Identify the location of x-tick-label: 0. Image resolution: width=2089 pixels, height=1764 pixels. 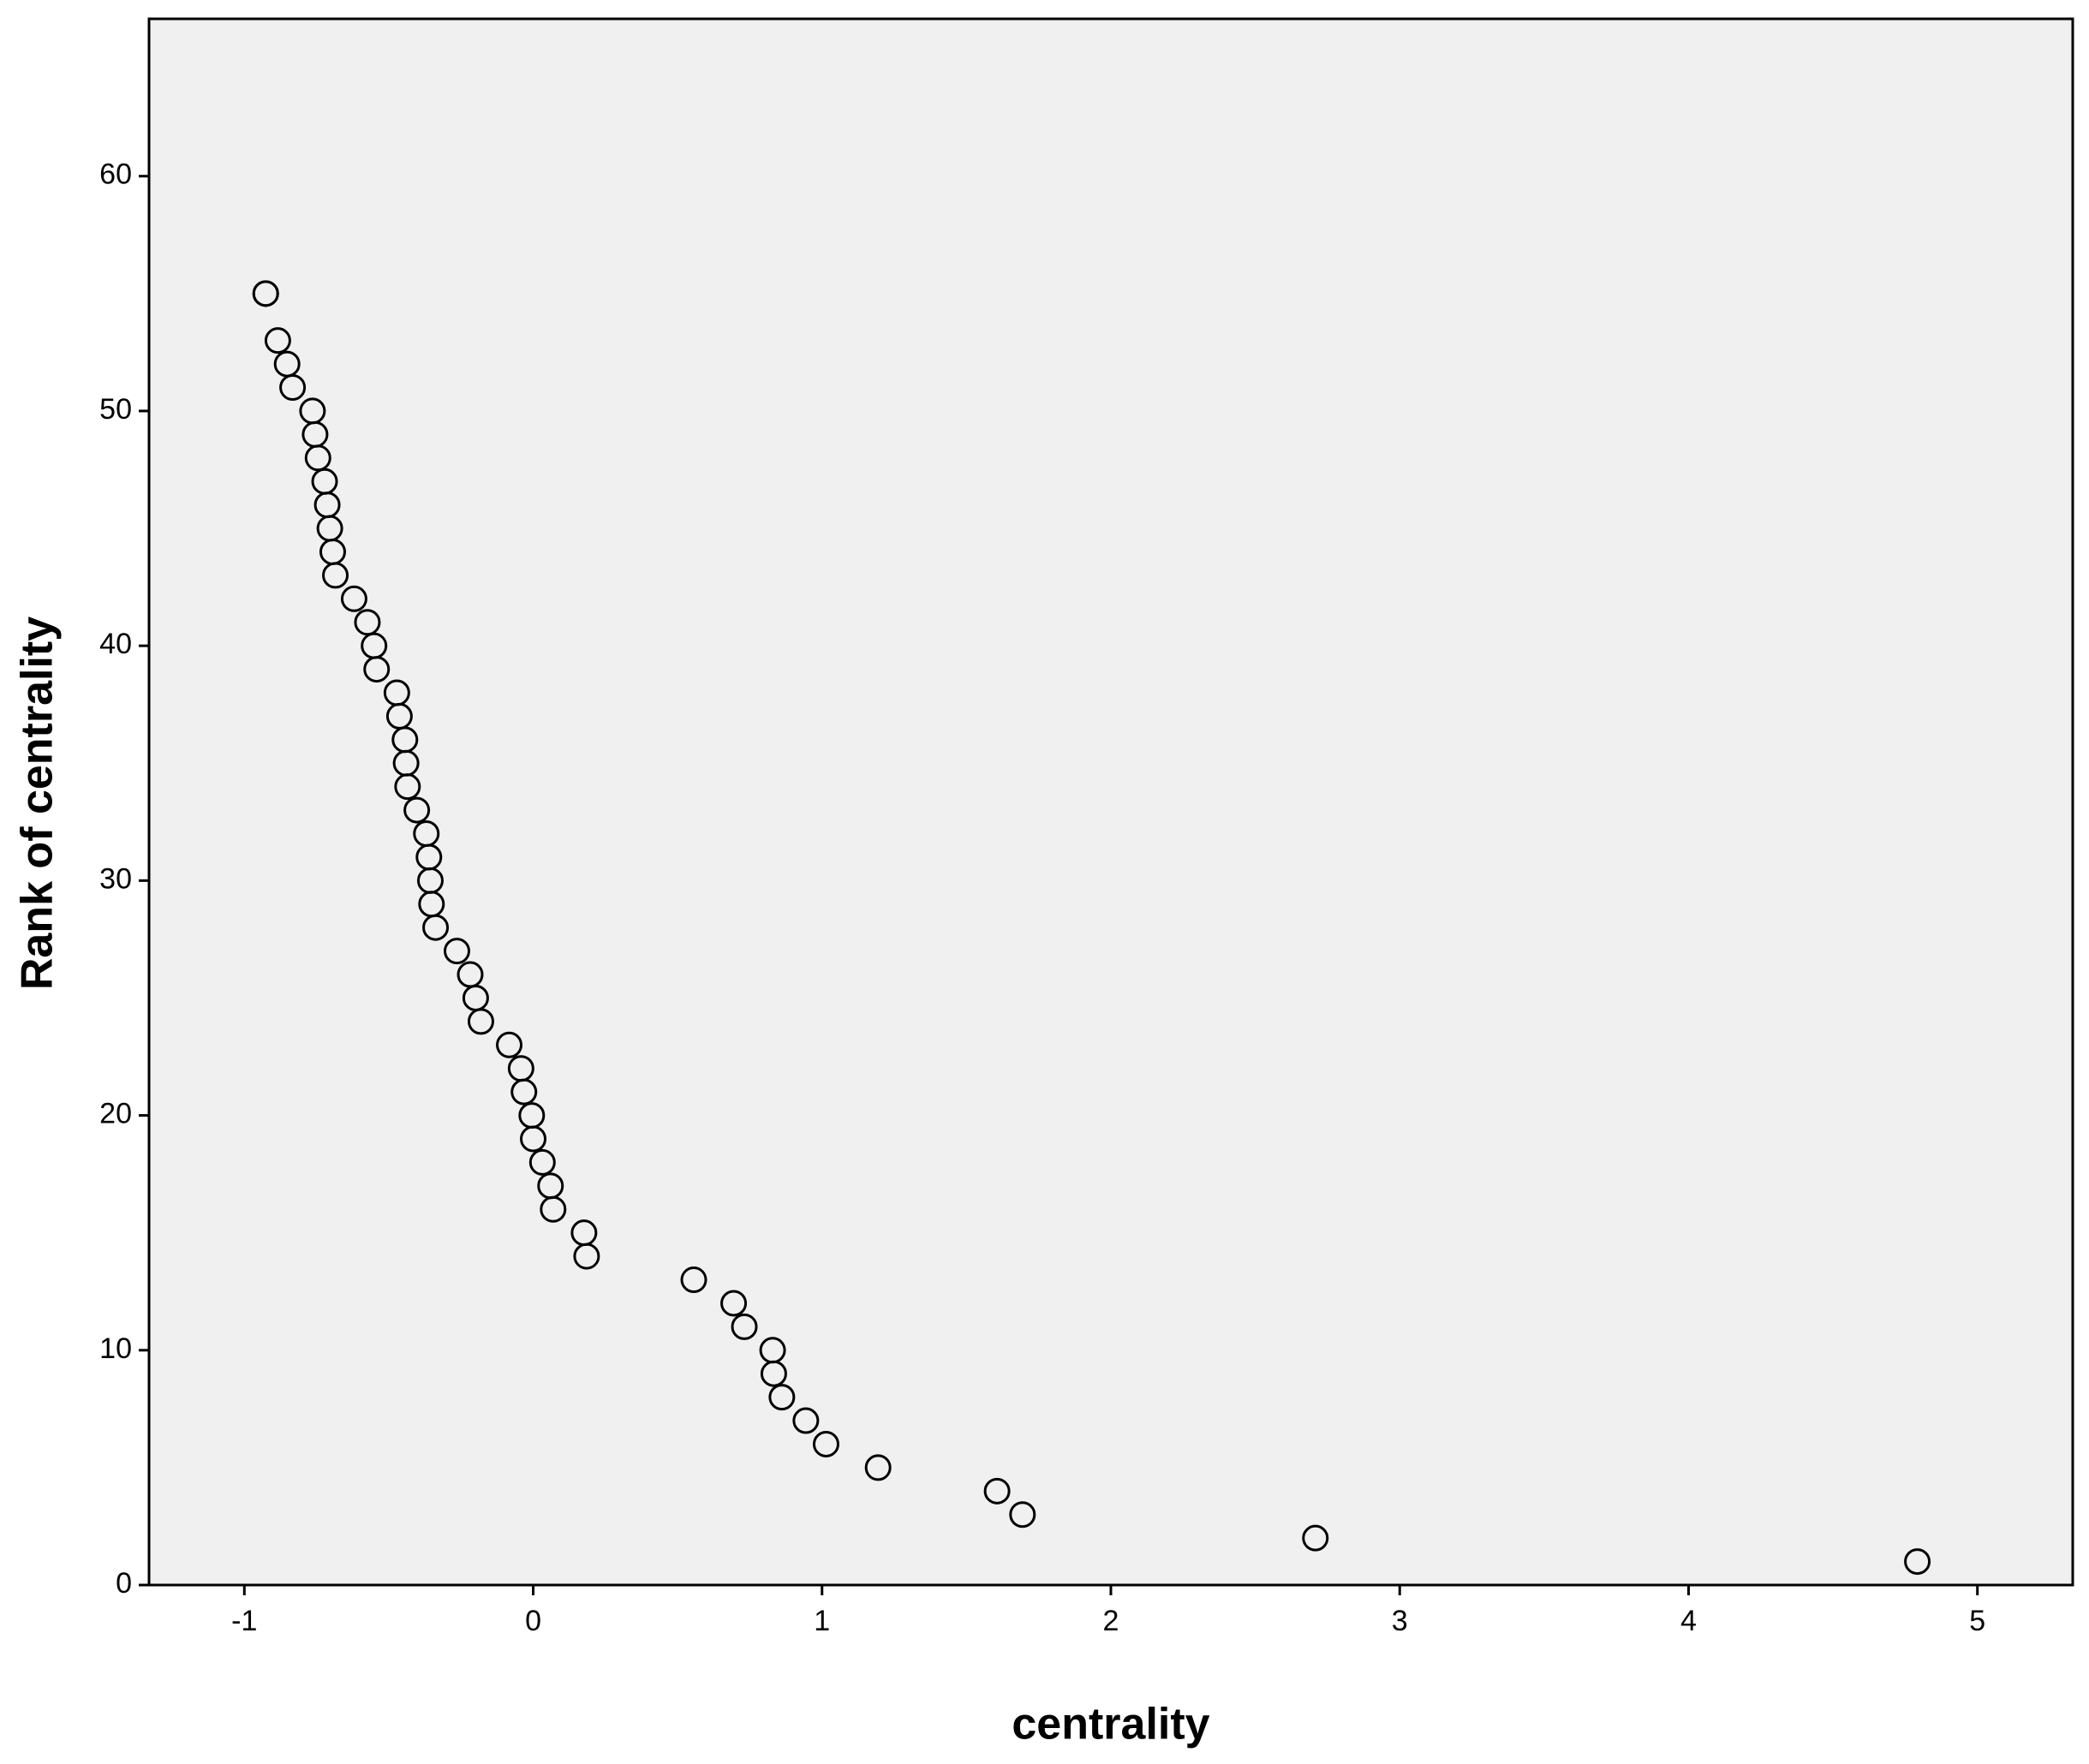
(533, 1621).